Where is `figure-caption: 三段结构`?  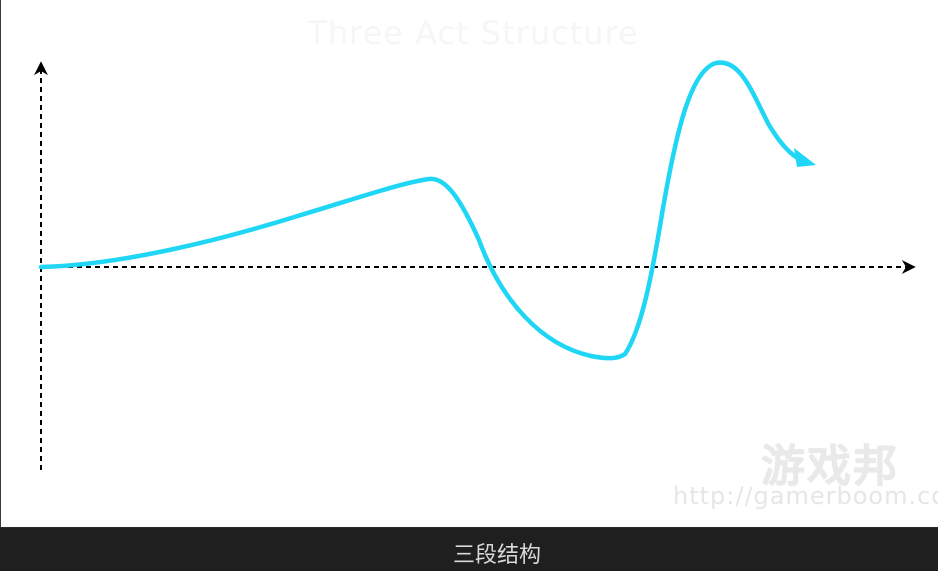 figure-caption: 三段结构 is located at coordinates (496, 555).